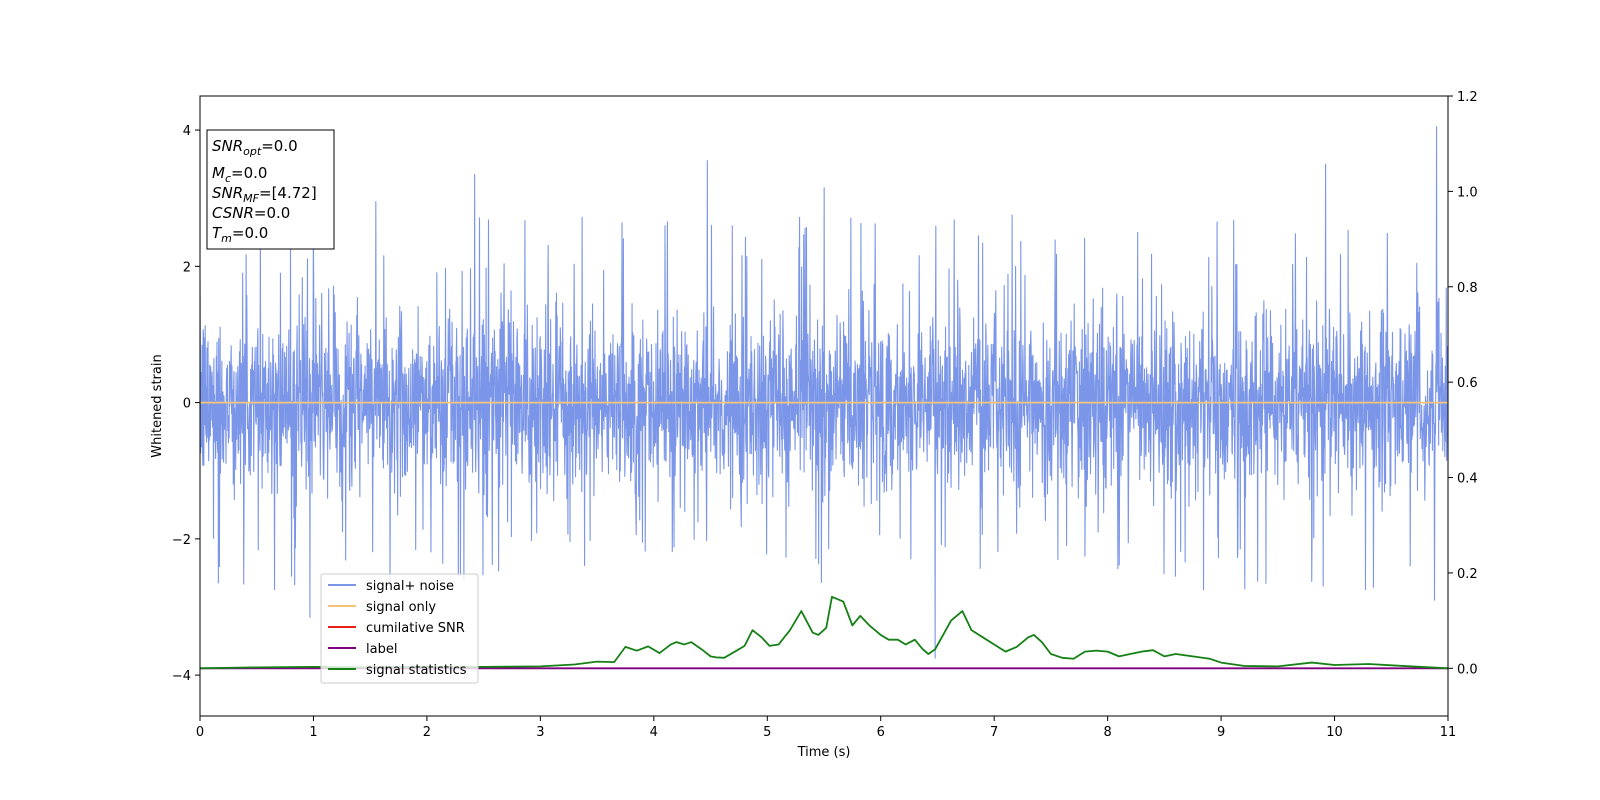 The height and width of the screenshot is (800, 1600). What do you see at coordinates (181, 676) in the screenshot?
I see `y-tick-label: −4` at bounding box center [181, 676].